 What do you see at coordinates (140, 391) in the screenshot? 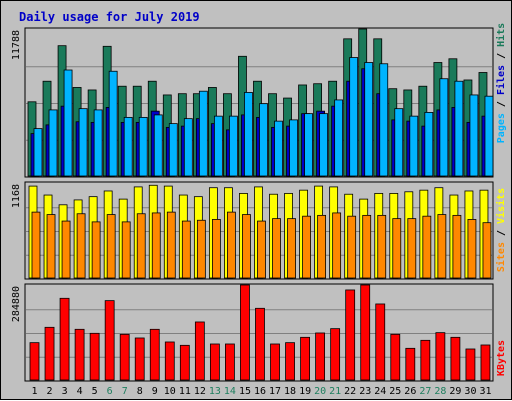
I see `x-tick-label: 8` at bounding box center [140, 391].